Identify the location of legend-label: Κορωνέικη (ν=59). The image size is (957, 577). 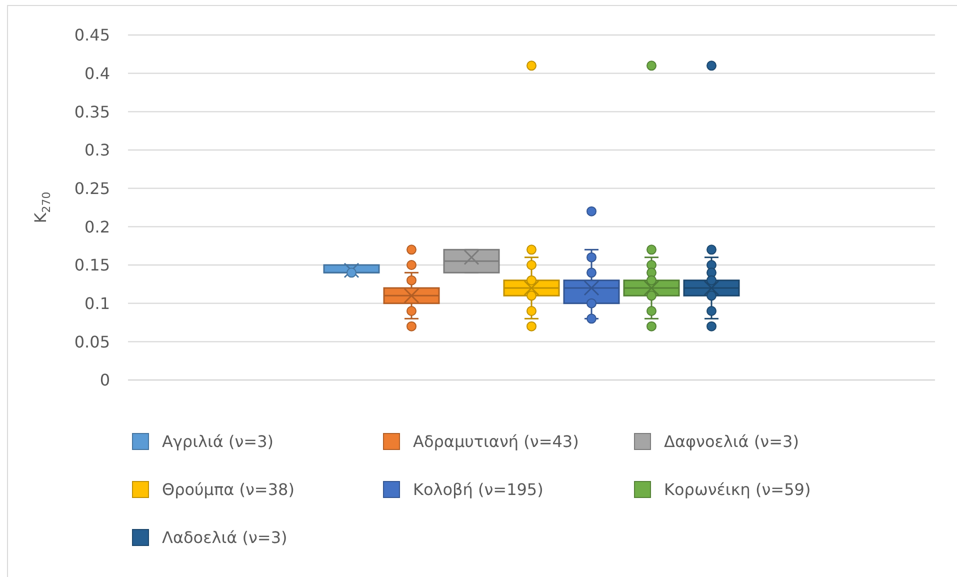
(737, 489).